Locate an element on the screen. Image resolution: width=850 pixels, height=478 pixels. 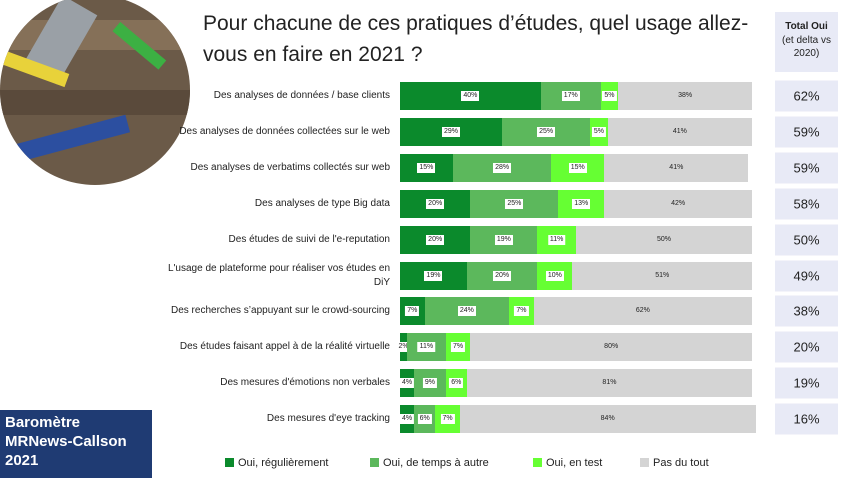
legend-item: Oui, en test is located at coordinates (567, 463).